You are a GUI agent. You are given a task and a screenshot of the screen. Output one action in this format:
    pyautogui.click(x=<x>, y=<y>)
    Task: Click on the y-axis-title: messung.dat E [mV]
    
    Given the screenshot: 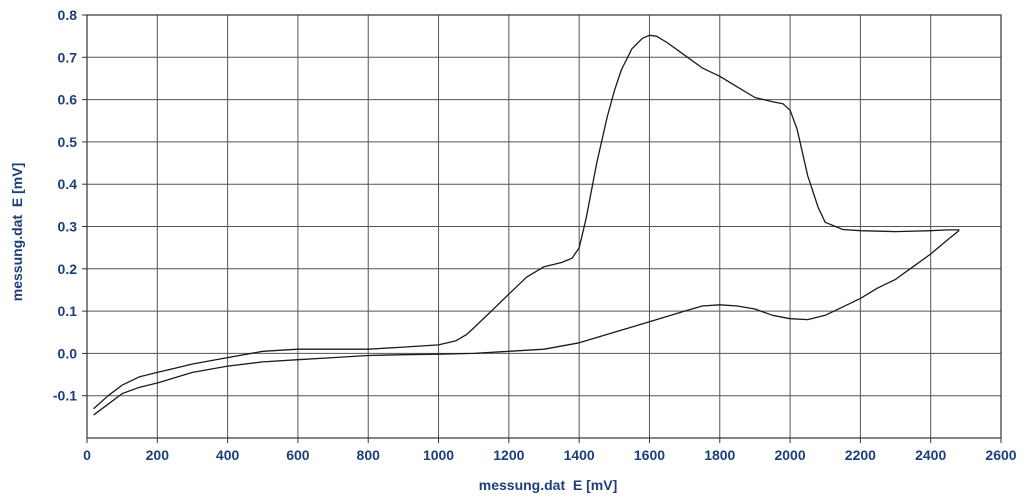 What is the action you would take?
    pyautogui.click(x=17, y=232)
    